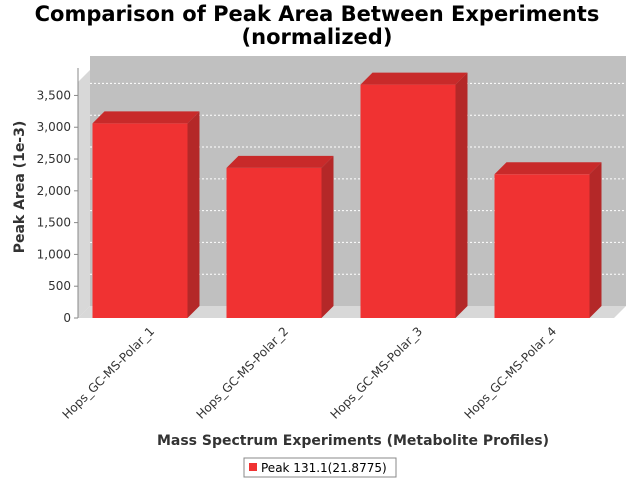 This screenshot has width=640, height=480. I want to click on y-axis: 0 500 1,000 1,500 2,000 2,500 3,000 3,500, so click(58, 196).